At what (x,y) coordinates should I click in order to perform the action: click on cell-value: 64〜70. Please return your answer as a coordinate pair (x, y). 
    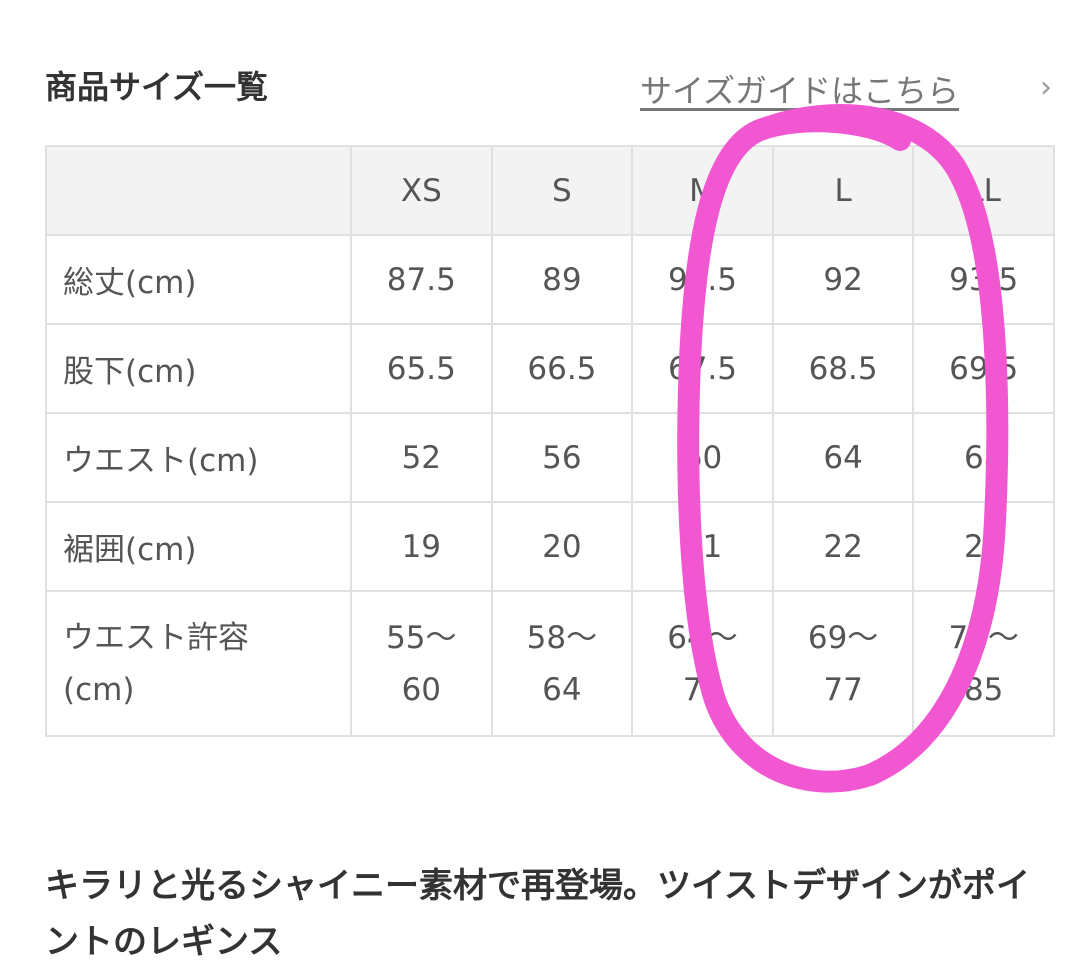
    Looking at the image, I should click on (702, 663).